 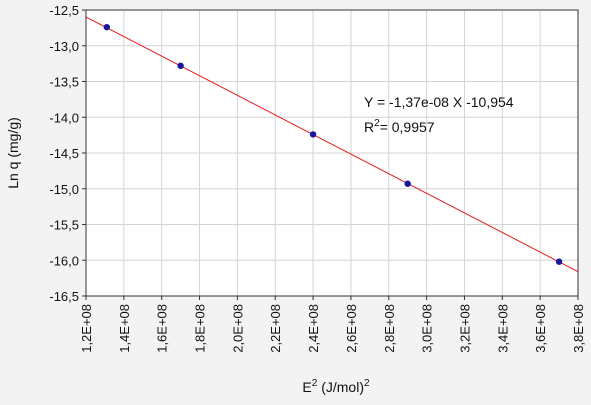 What do you see at coordinates (389, 328) in the screenshot?
I see `x-tick-label: 2,8E+08` at bounding box center [389, 328].